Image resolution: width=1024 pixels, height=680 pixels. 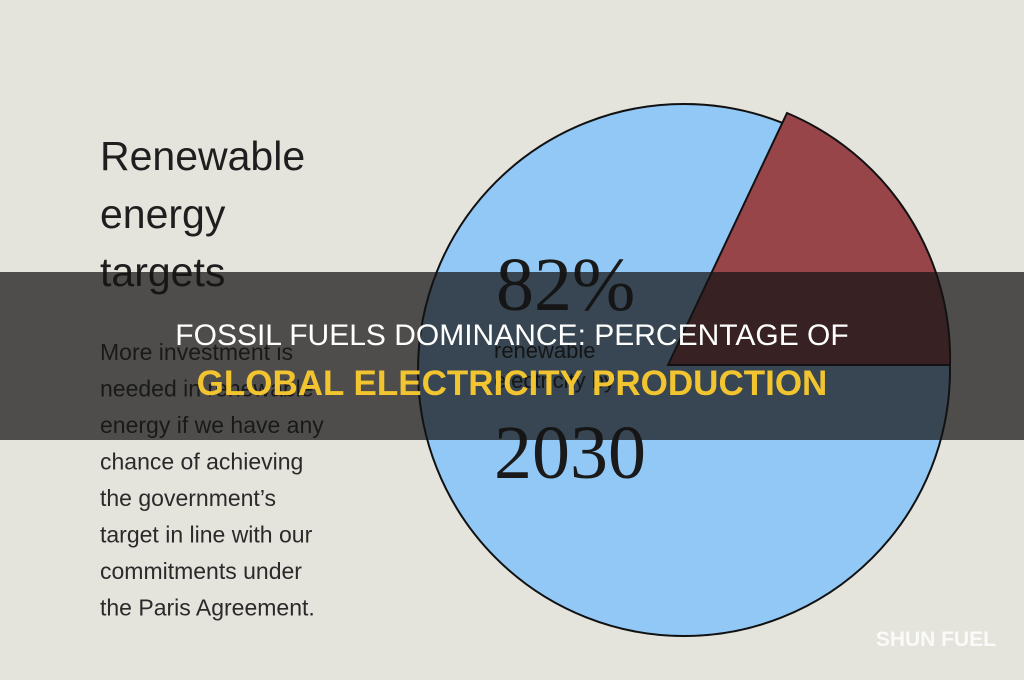 What do you see at coordinates (512, 383) in the screenshot?
I see `banner-line2: GLOBAL ELECTRICITY PRODUCTION` at bounding box center [512, 383].